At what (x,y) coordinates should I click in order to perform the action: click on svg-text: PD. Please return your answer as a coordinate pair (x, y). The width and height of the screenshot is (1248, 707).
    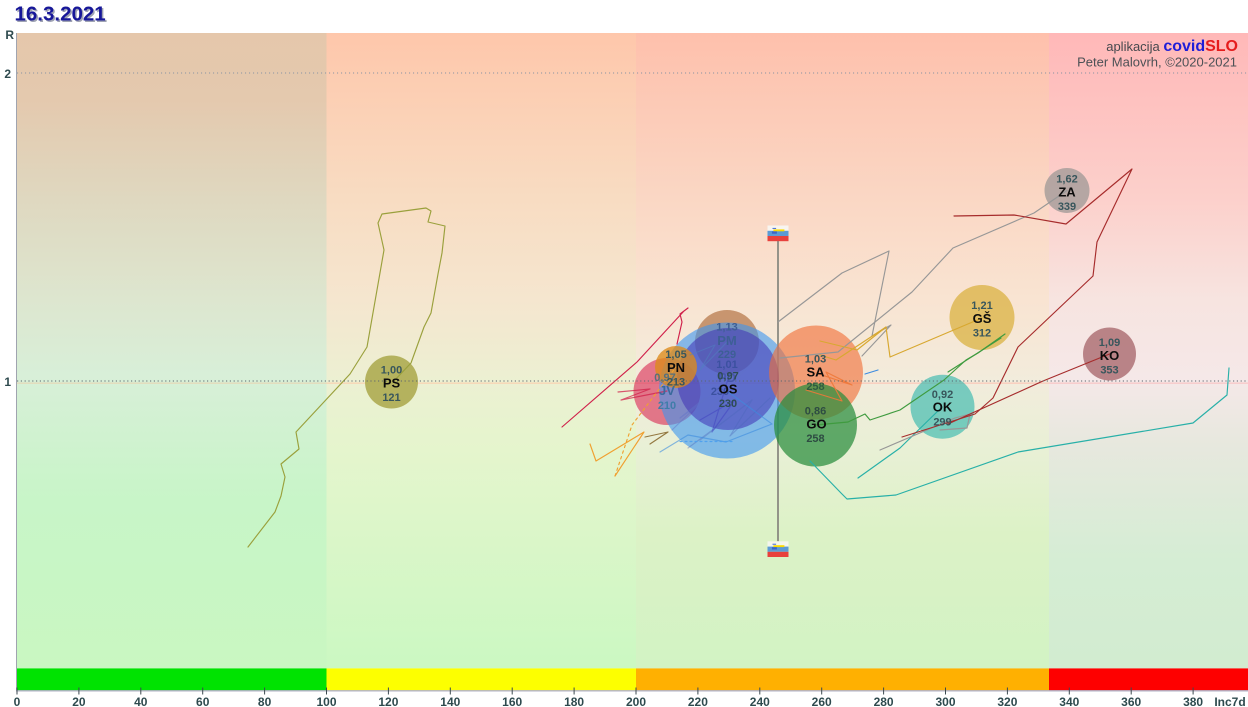
    Looking at the image, I should click on (727, 377).